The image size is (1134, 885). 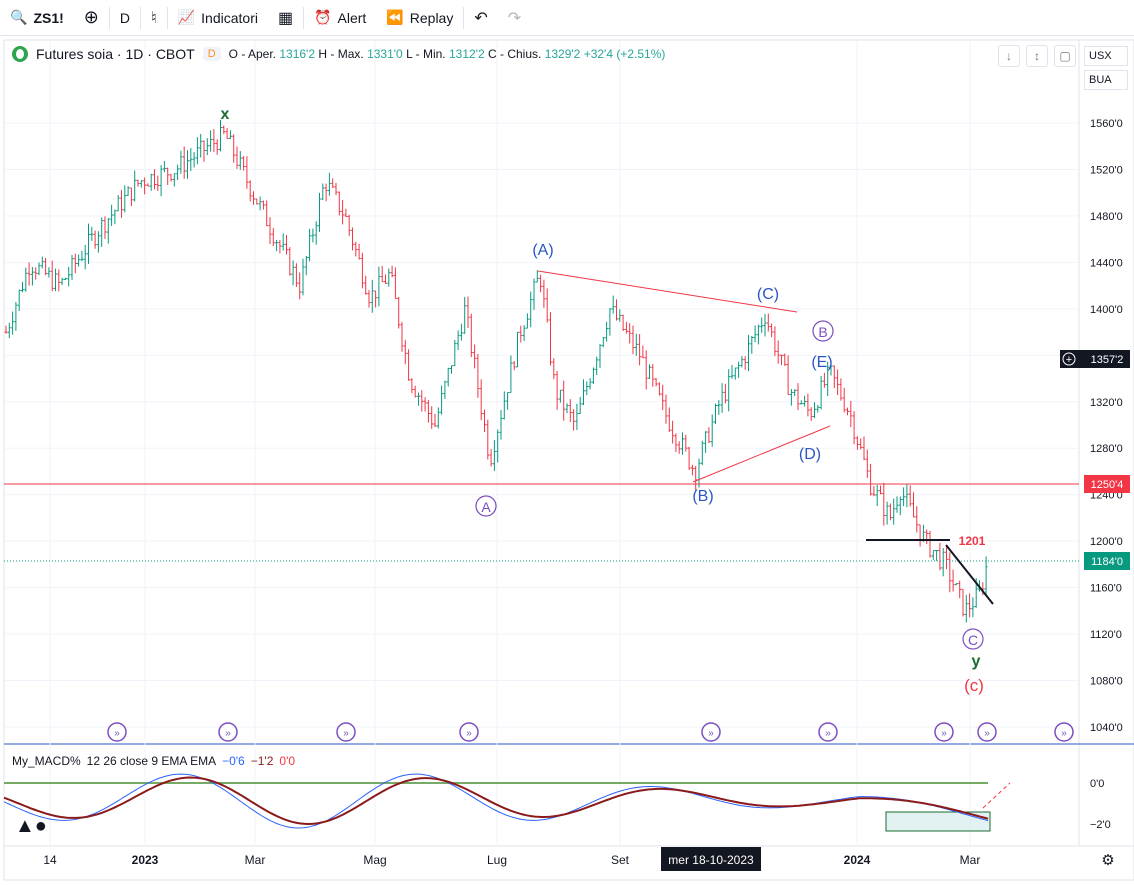 I want to click on tradingview-logo: ▲●, so click(x=31, y=826).